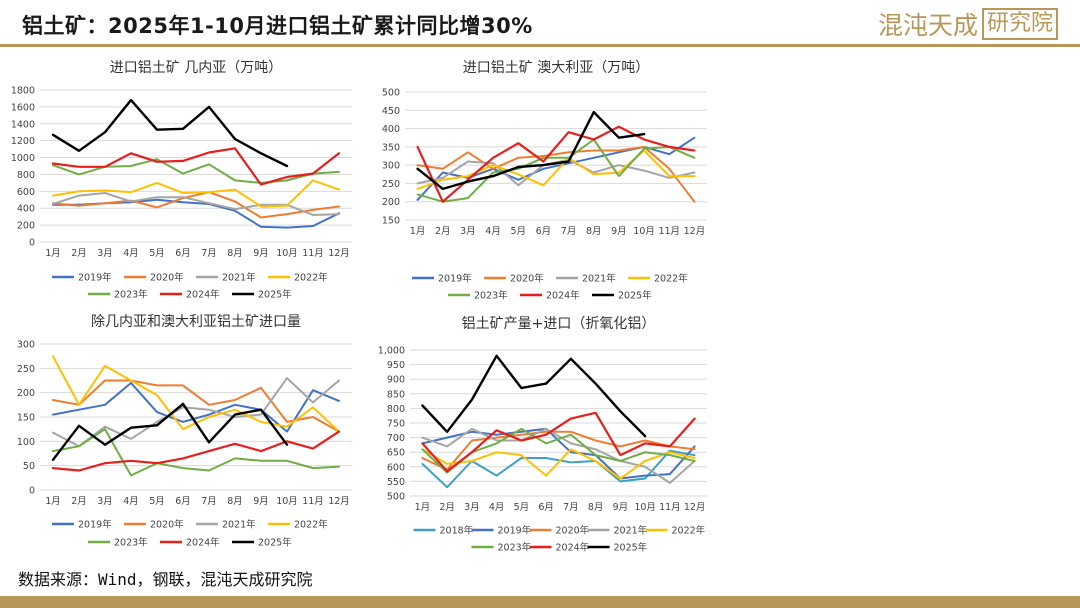  I want to click on y-tick-label: 1000, so click(23, 158).